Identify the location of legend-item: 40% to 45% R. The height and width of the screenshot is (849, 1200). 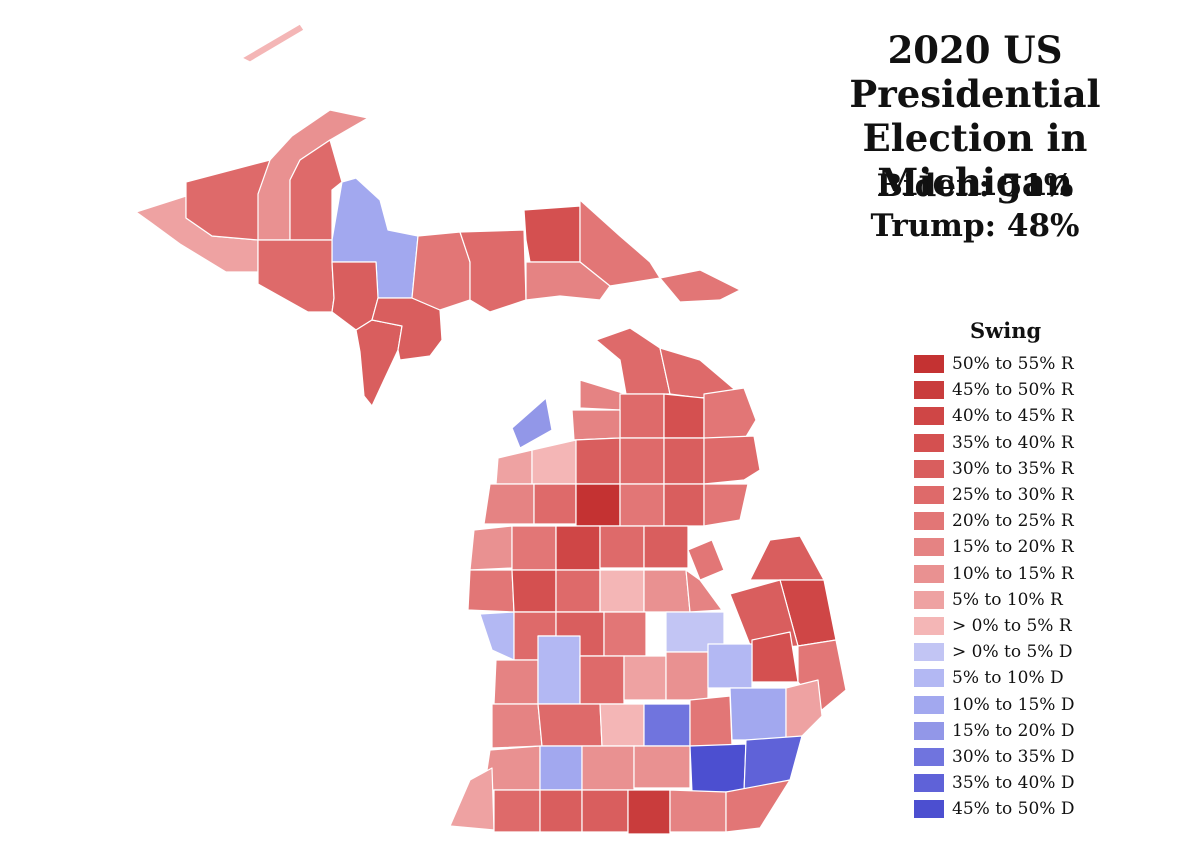
(1044, 416).